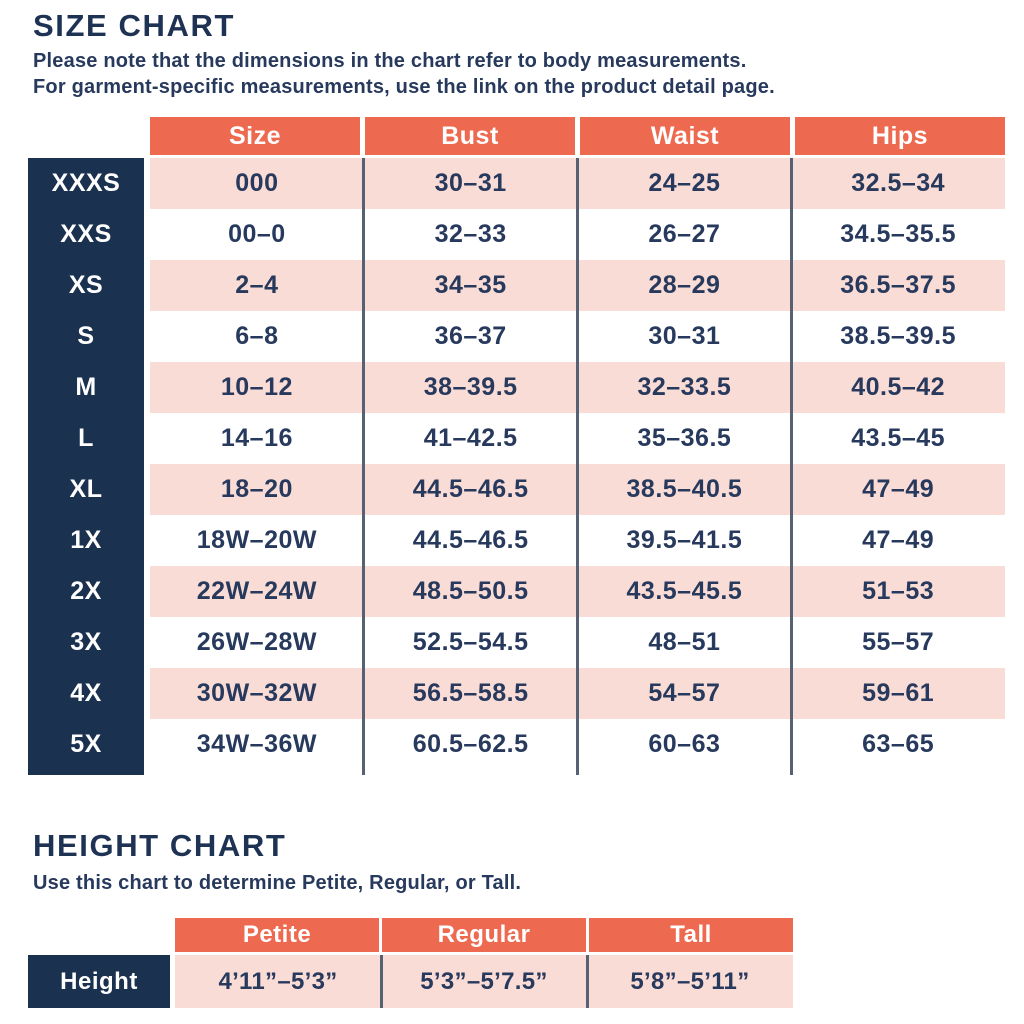  I want to click on bust-cell: 34–35, so click(470, 285).